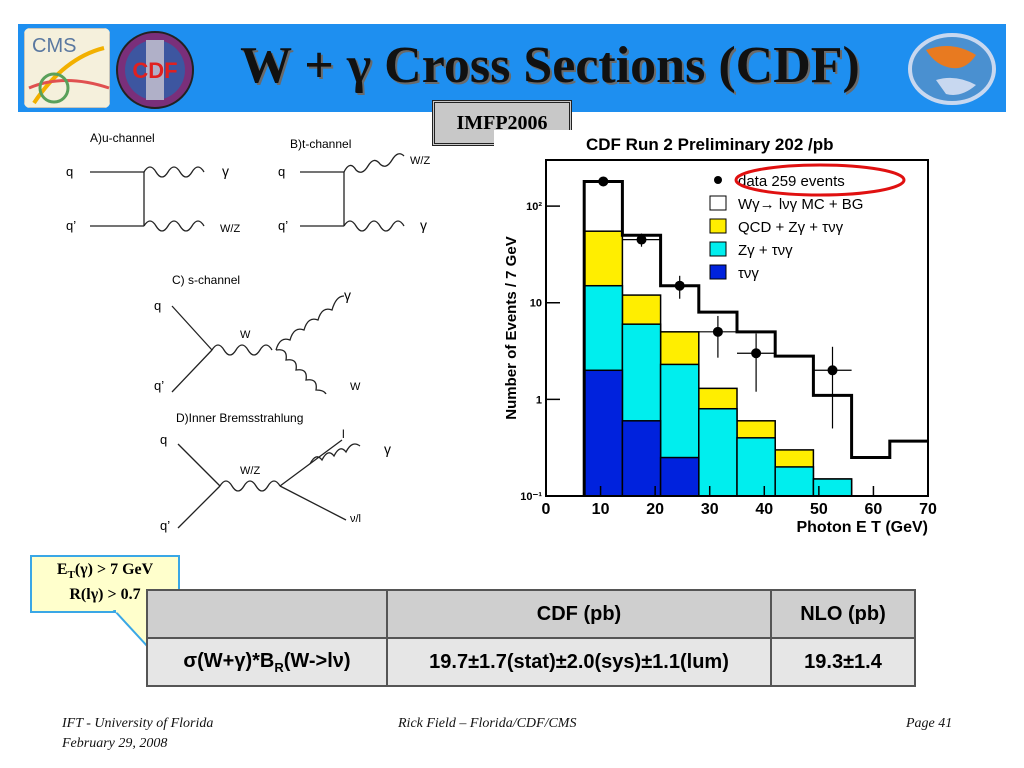 This screenshot has height=768, width=1024. What do you see at coordinates (115, 743) in the screenshot?
I see `footer-date: February 29, 2008` at bounding box center [115, 743].